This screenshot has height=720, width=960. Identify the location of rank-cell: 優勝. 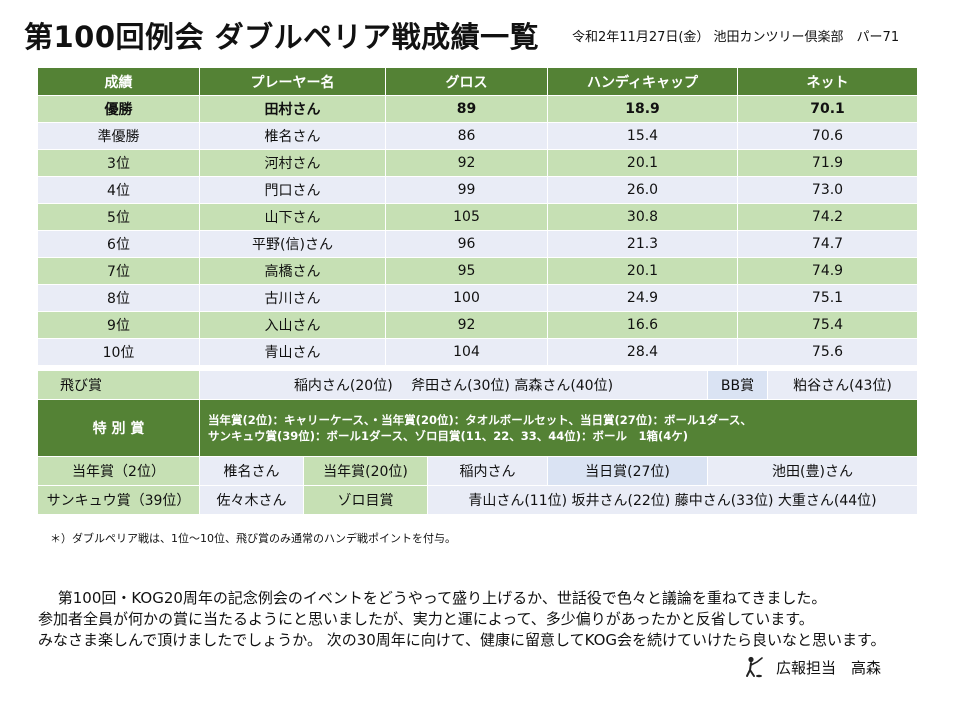
(118, 109).